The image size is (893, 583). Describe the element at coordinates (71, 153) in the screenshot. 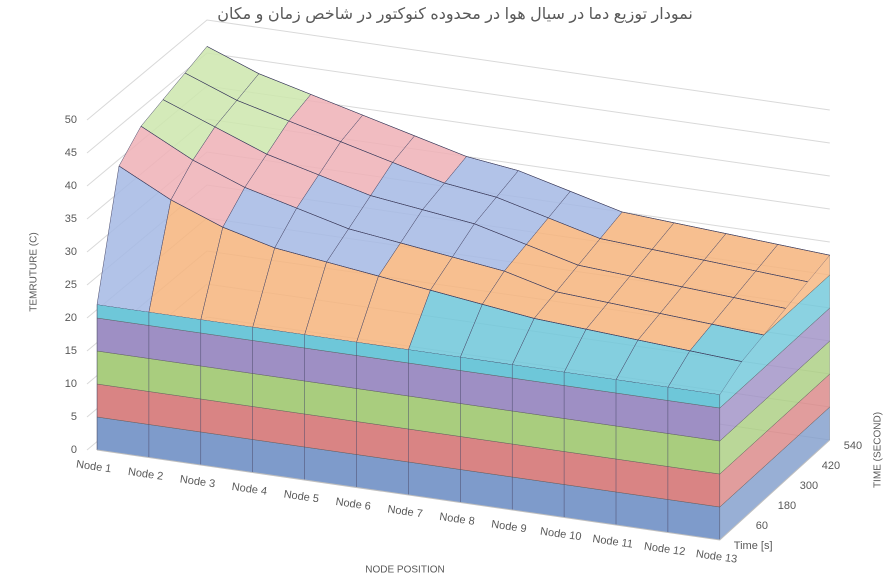

I see `y-tick-label: 45` at that location.